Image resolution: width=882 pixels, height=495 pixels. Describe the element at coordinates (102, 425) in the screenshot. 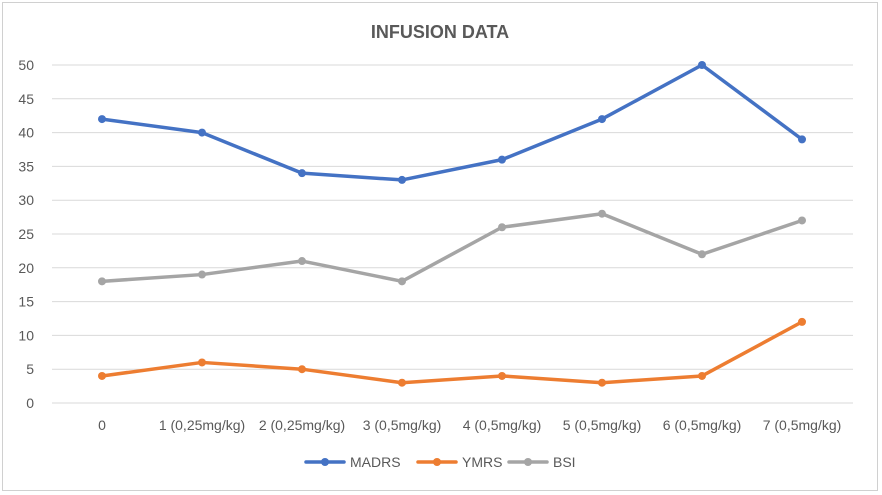

I see `x-tick-label: 0` at that location.